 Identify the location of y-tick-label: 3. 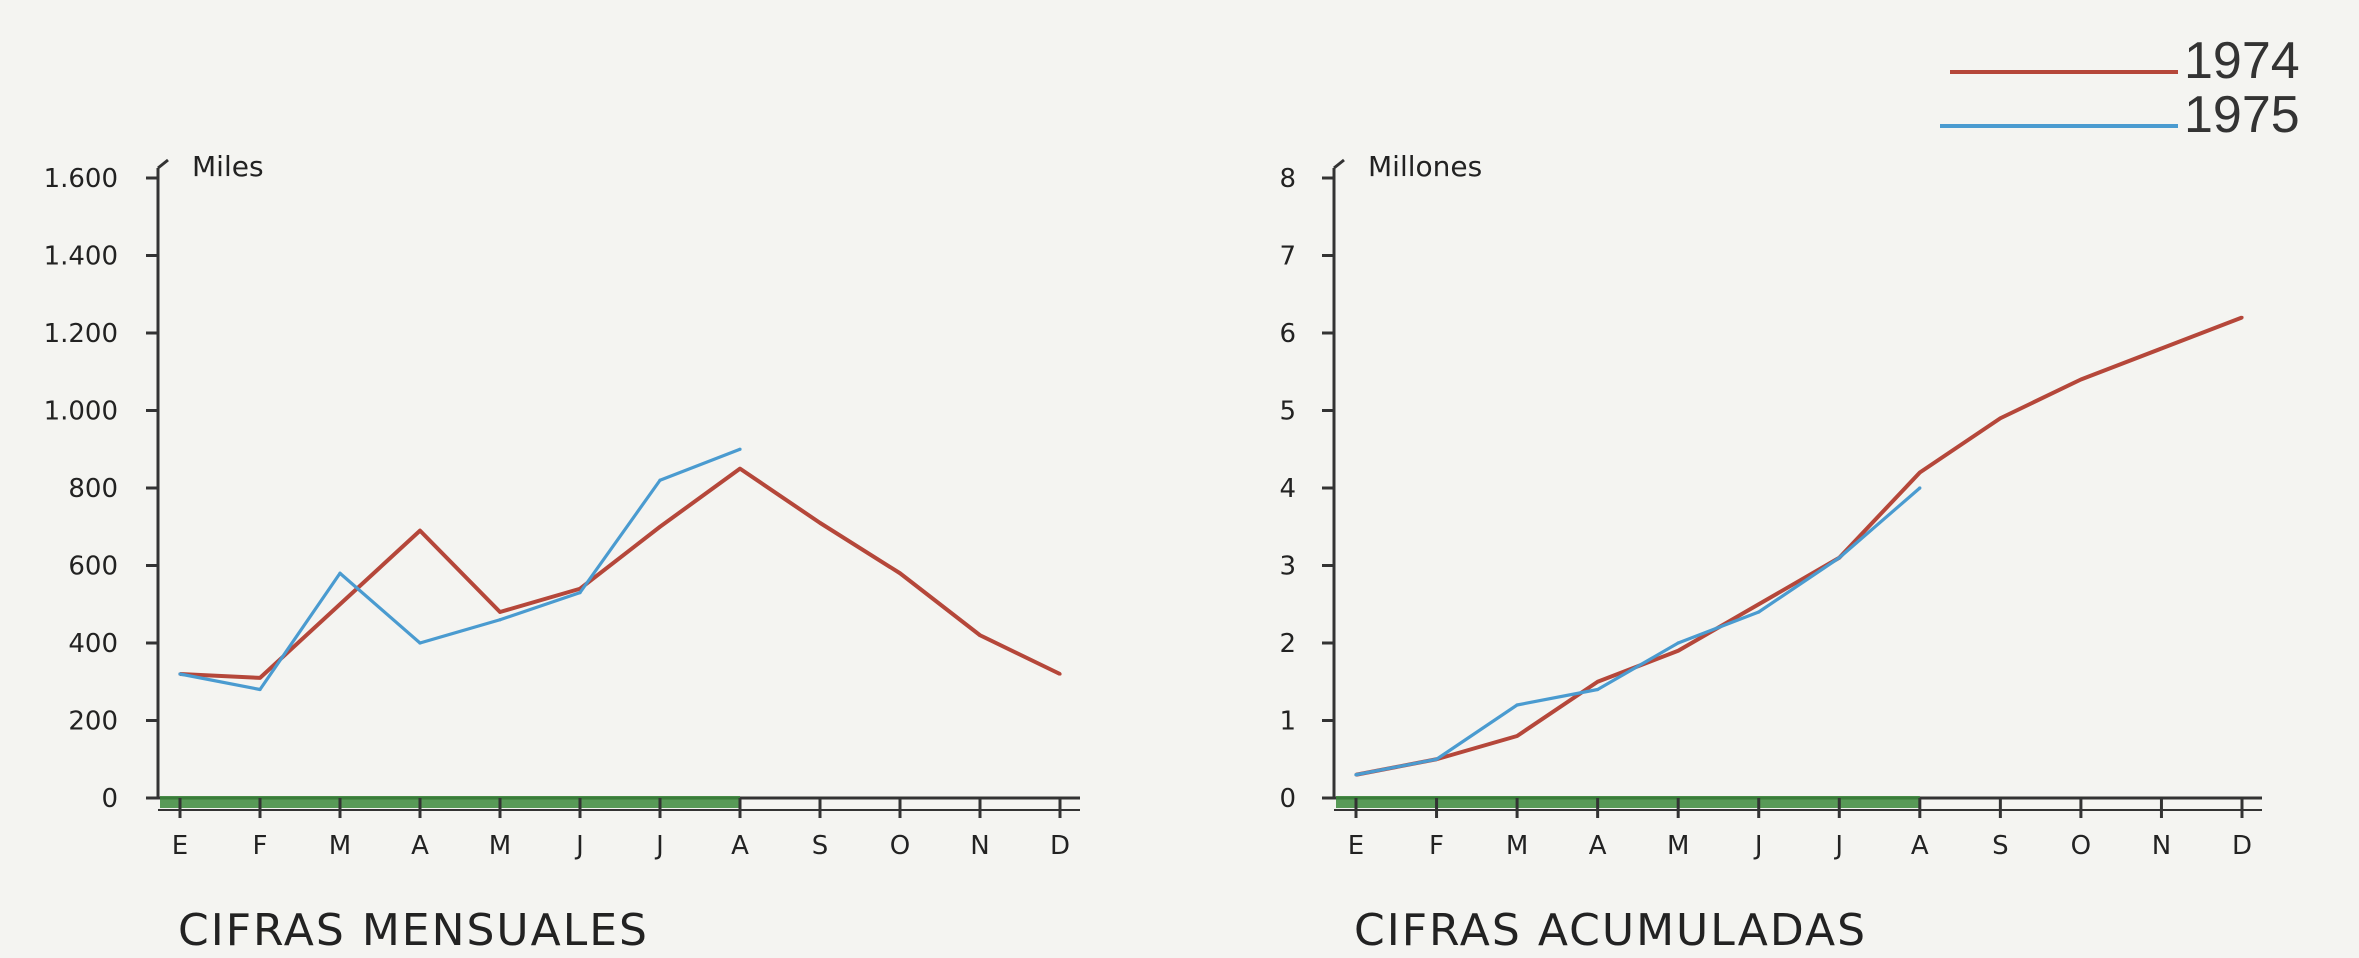
(1287, 567).